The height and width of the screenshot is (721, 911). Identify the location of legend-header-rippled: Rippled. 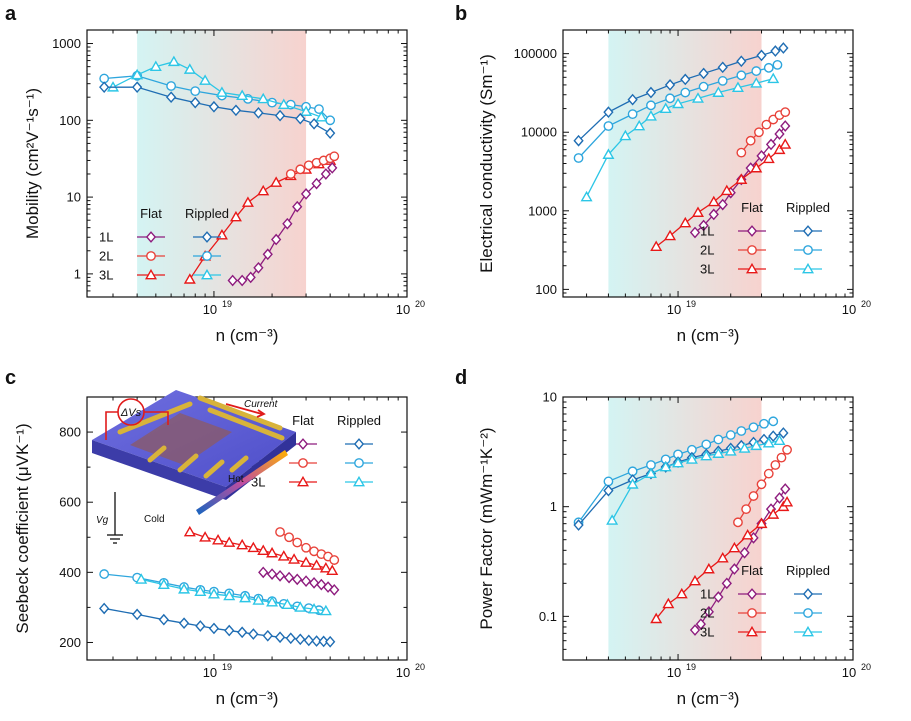
(808, 207).